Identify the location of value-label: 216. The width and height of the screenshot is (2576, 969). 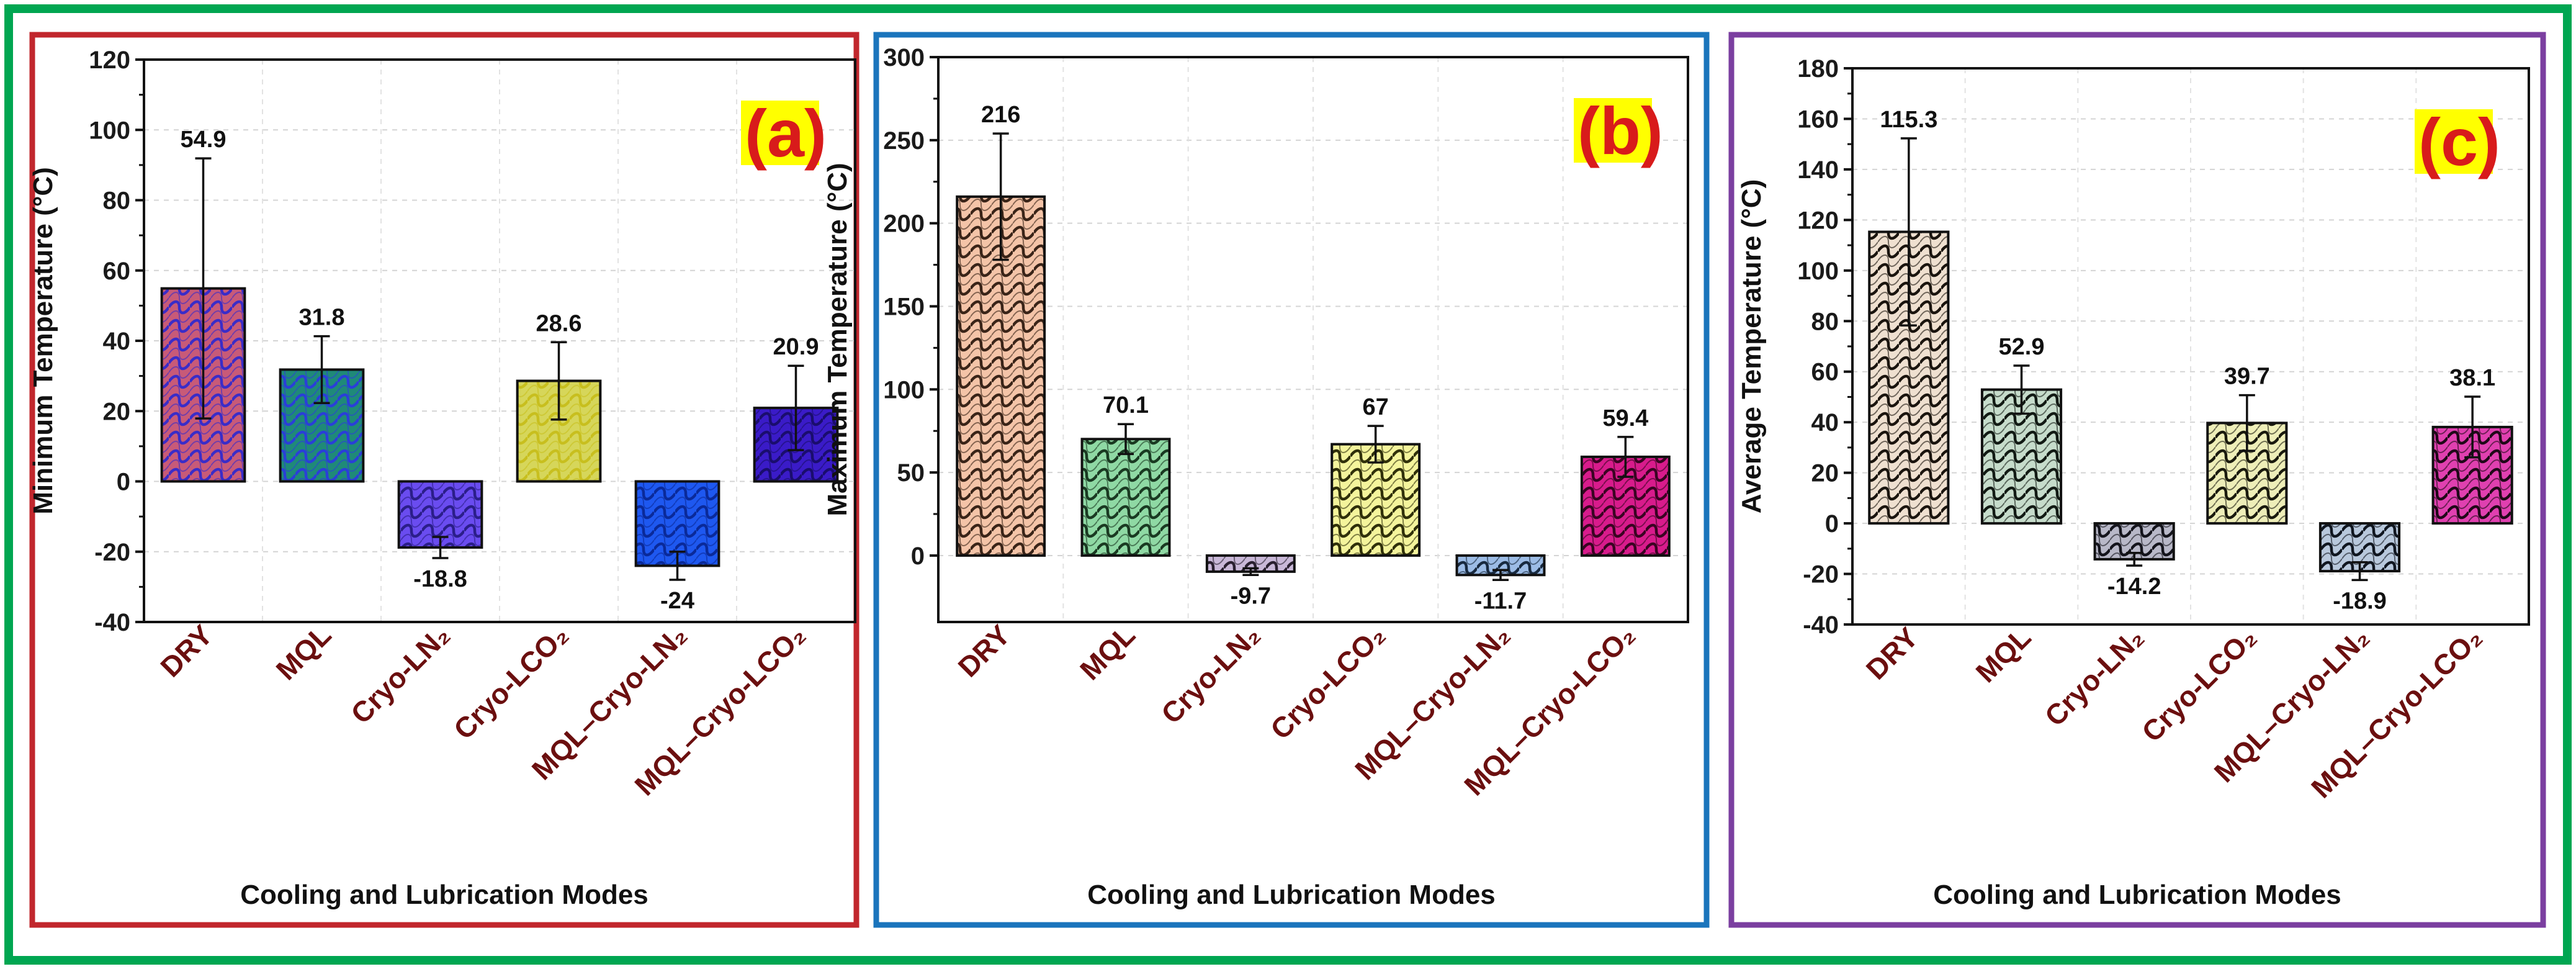
(1000, 115).